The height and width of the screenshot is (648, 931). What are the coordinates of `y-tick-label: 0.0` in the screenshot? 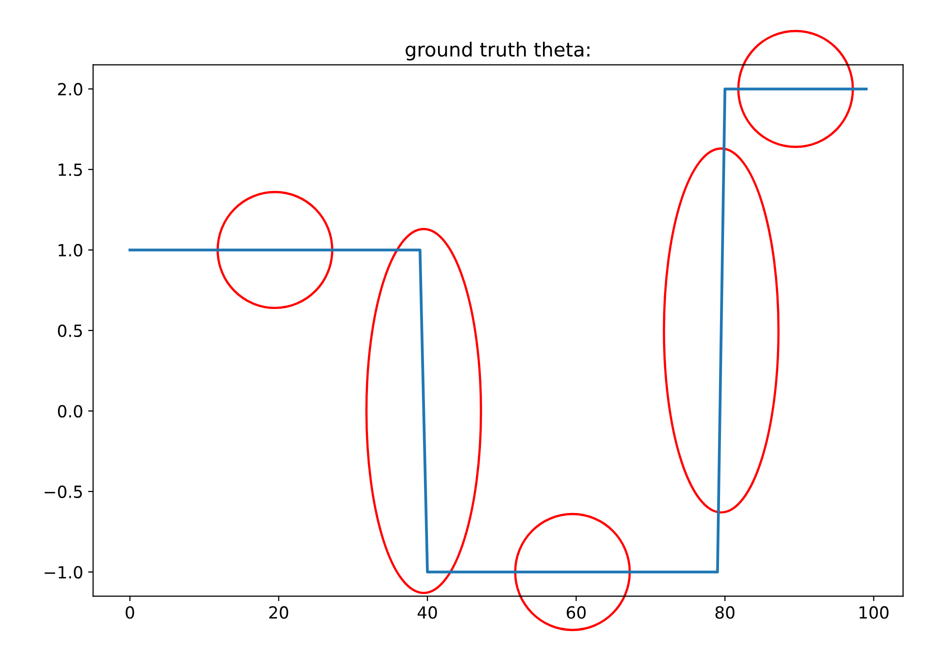 It's located at (70, 411).